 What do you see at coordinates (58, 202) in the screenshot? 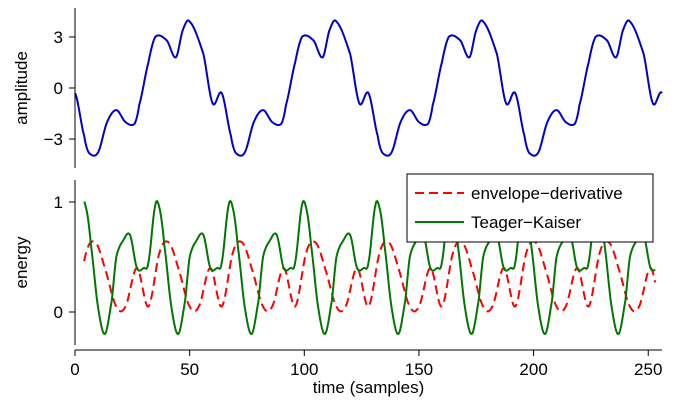
I see `y-tick-label: 1` at bounding box center [58, 202].